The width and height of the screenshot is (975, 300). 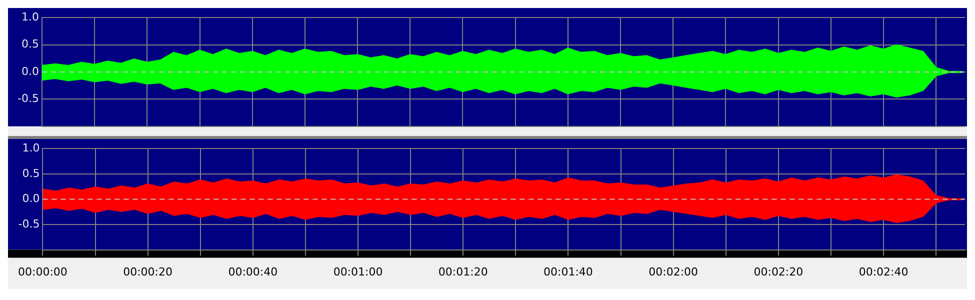 I want to click on x-tick-label: 00:00:00, so click(x=43, y=271).